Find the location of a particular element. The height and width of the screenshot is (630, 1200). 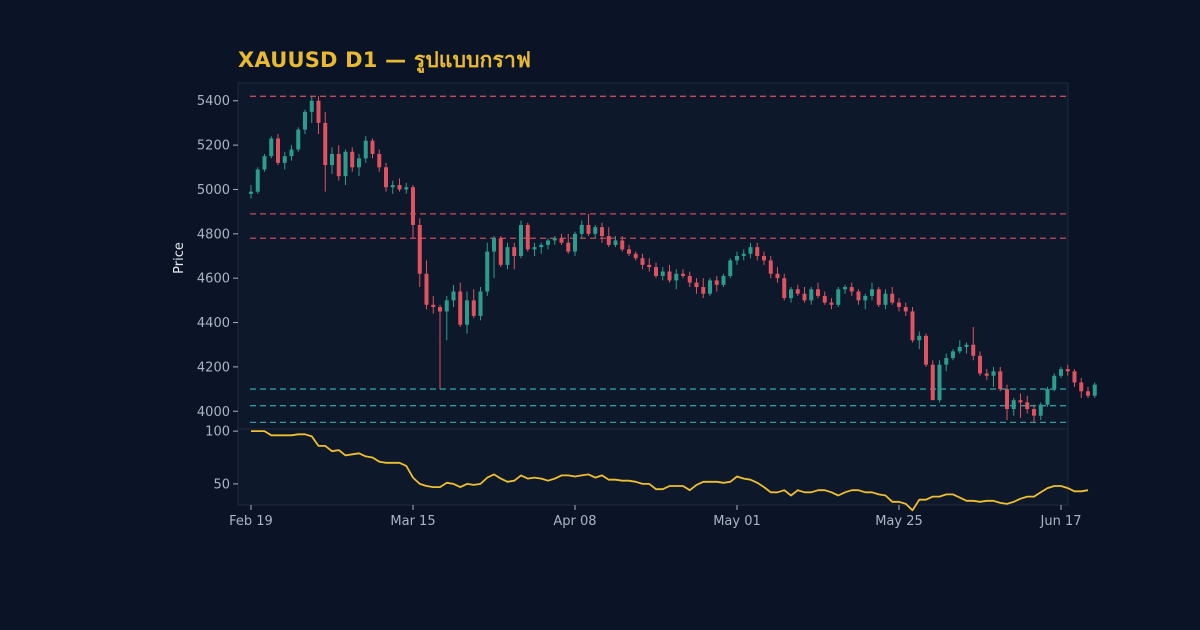

oscillator-line is located at coordinates (670, 471).